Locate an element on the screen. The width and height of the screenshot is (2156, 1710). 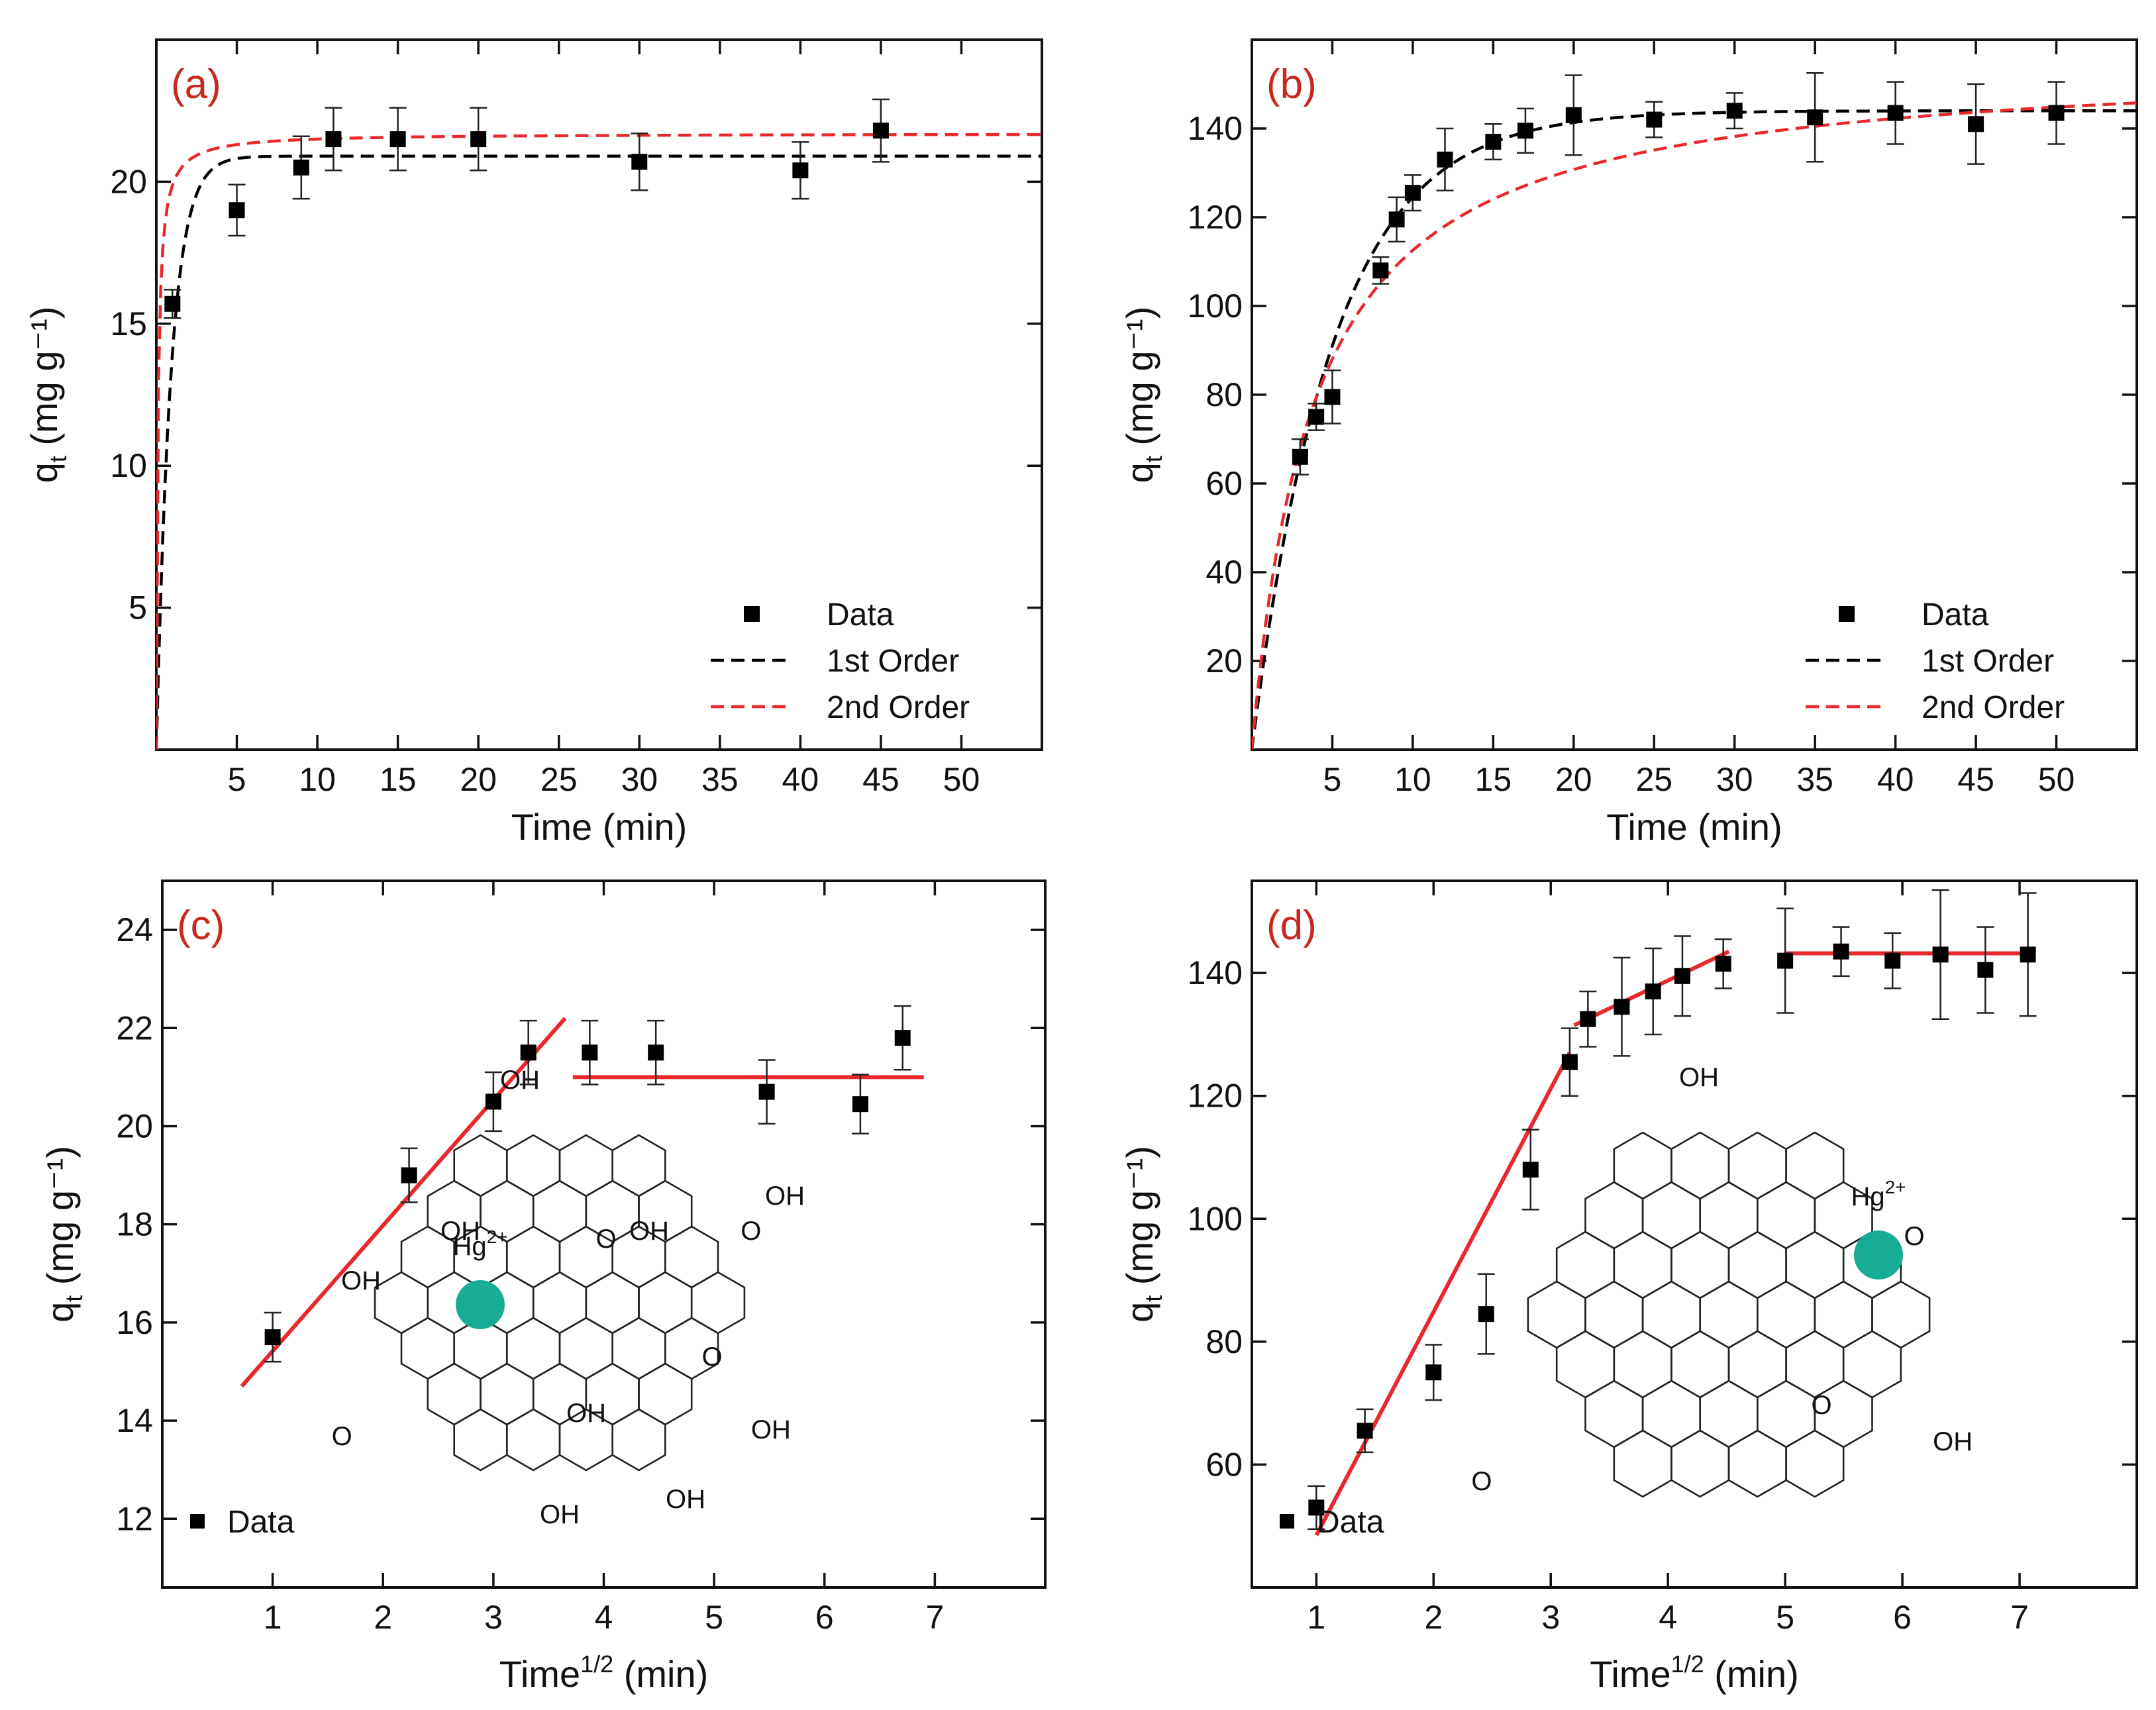
legend-label: 2nd Order is located at coordinates (898, 707).